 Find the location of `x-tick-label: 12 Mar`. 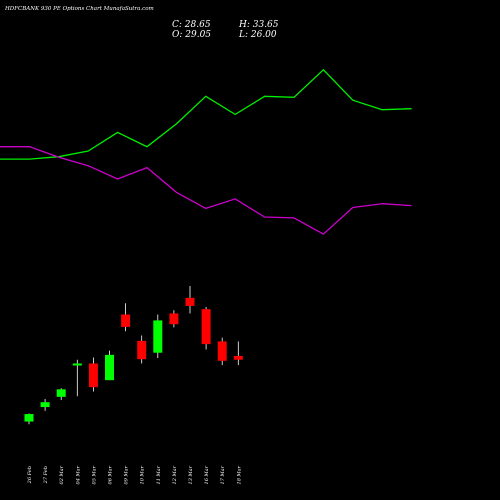

x-tick-label: 12 Mar is located at coordinates (175, 474).